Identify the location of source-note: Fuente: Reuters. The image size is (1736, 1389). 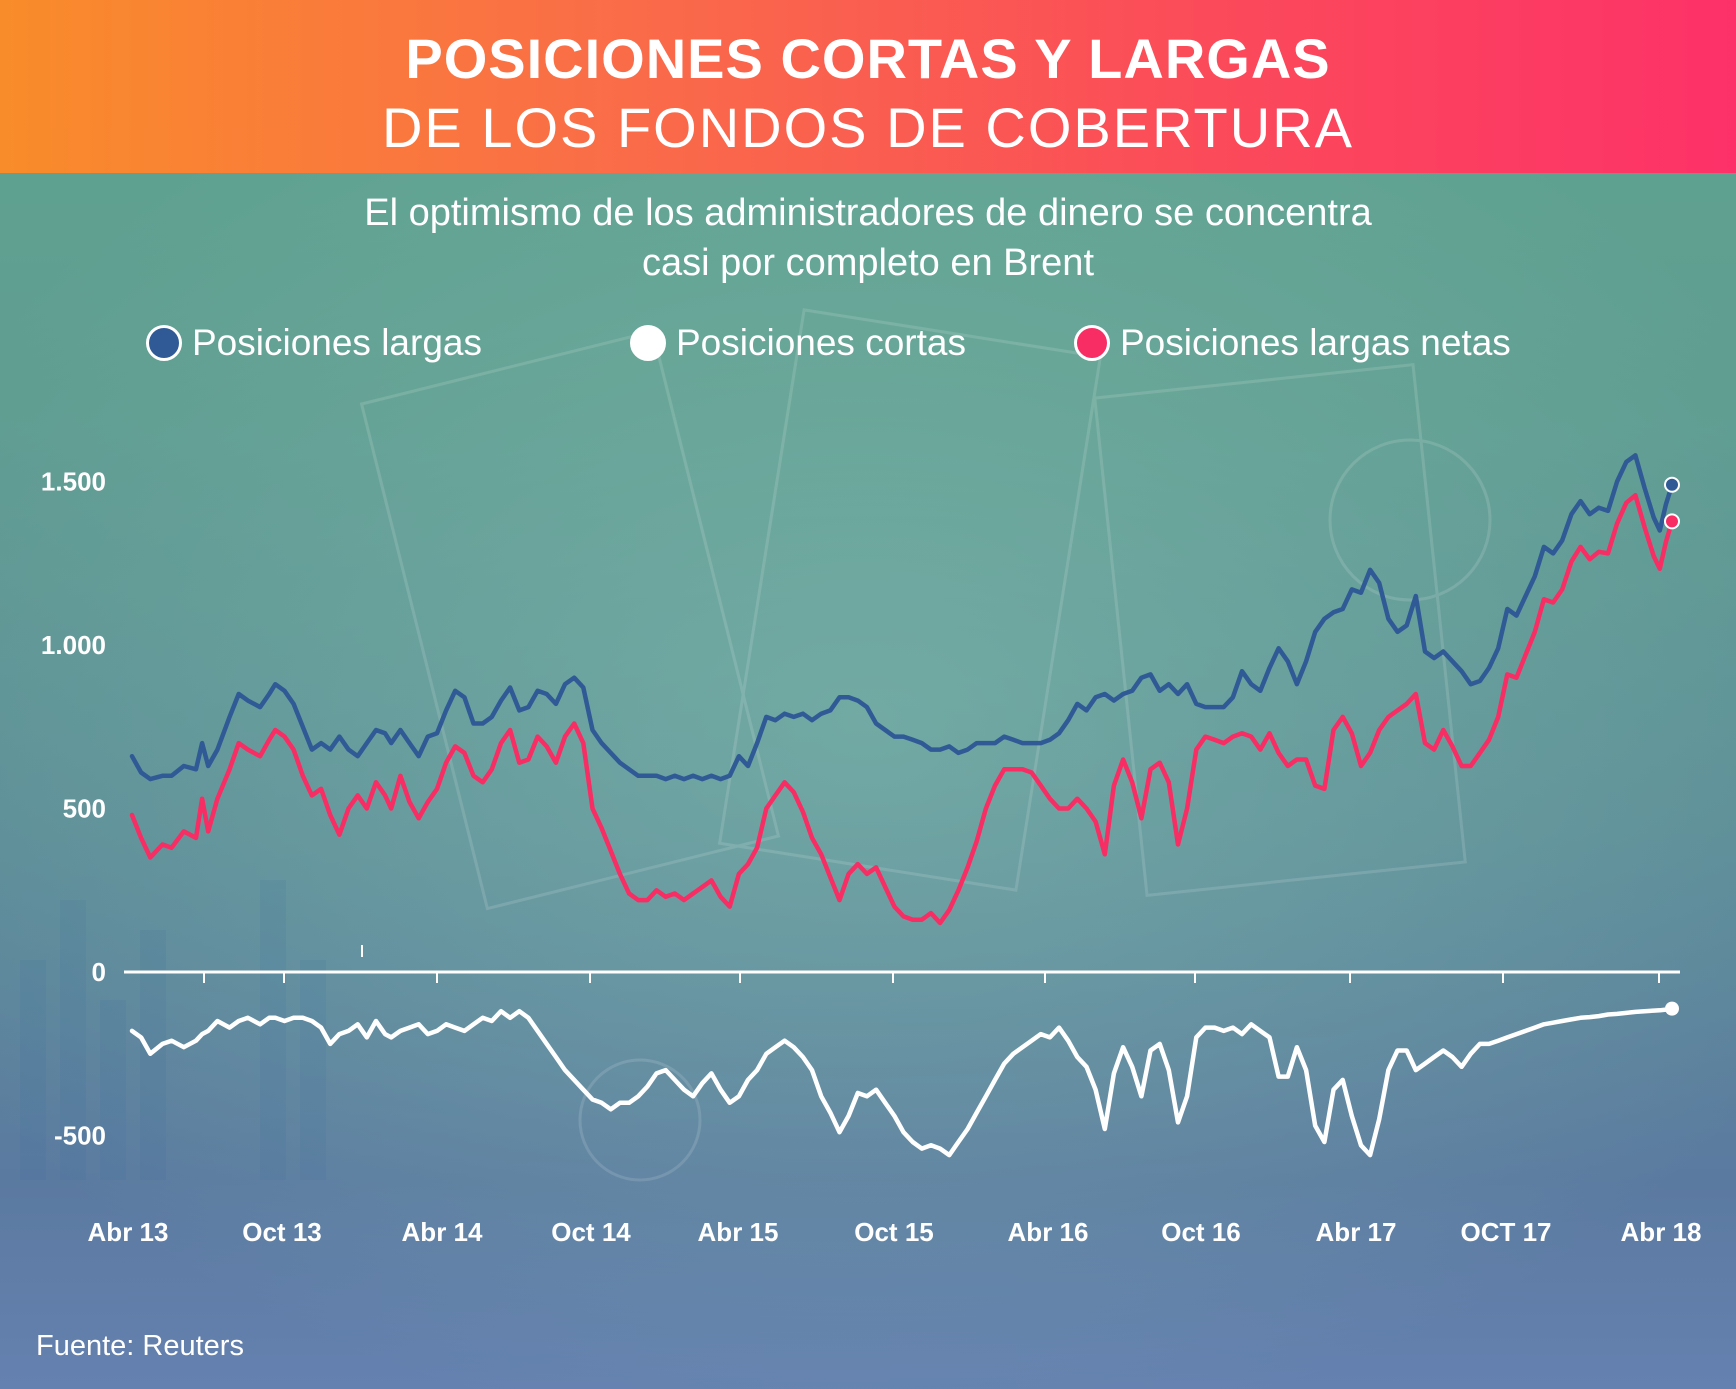
(140, 1346).